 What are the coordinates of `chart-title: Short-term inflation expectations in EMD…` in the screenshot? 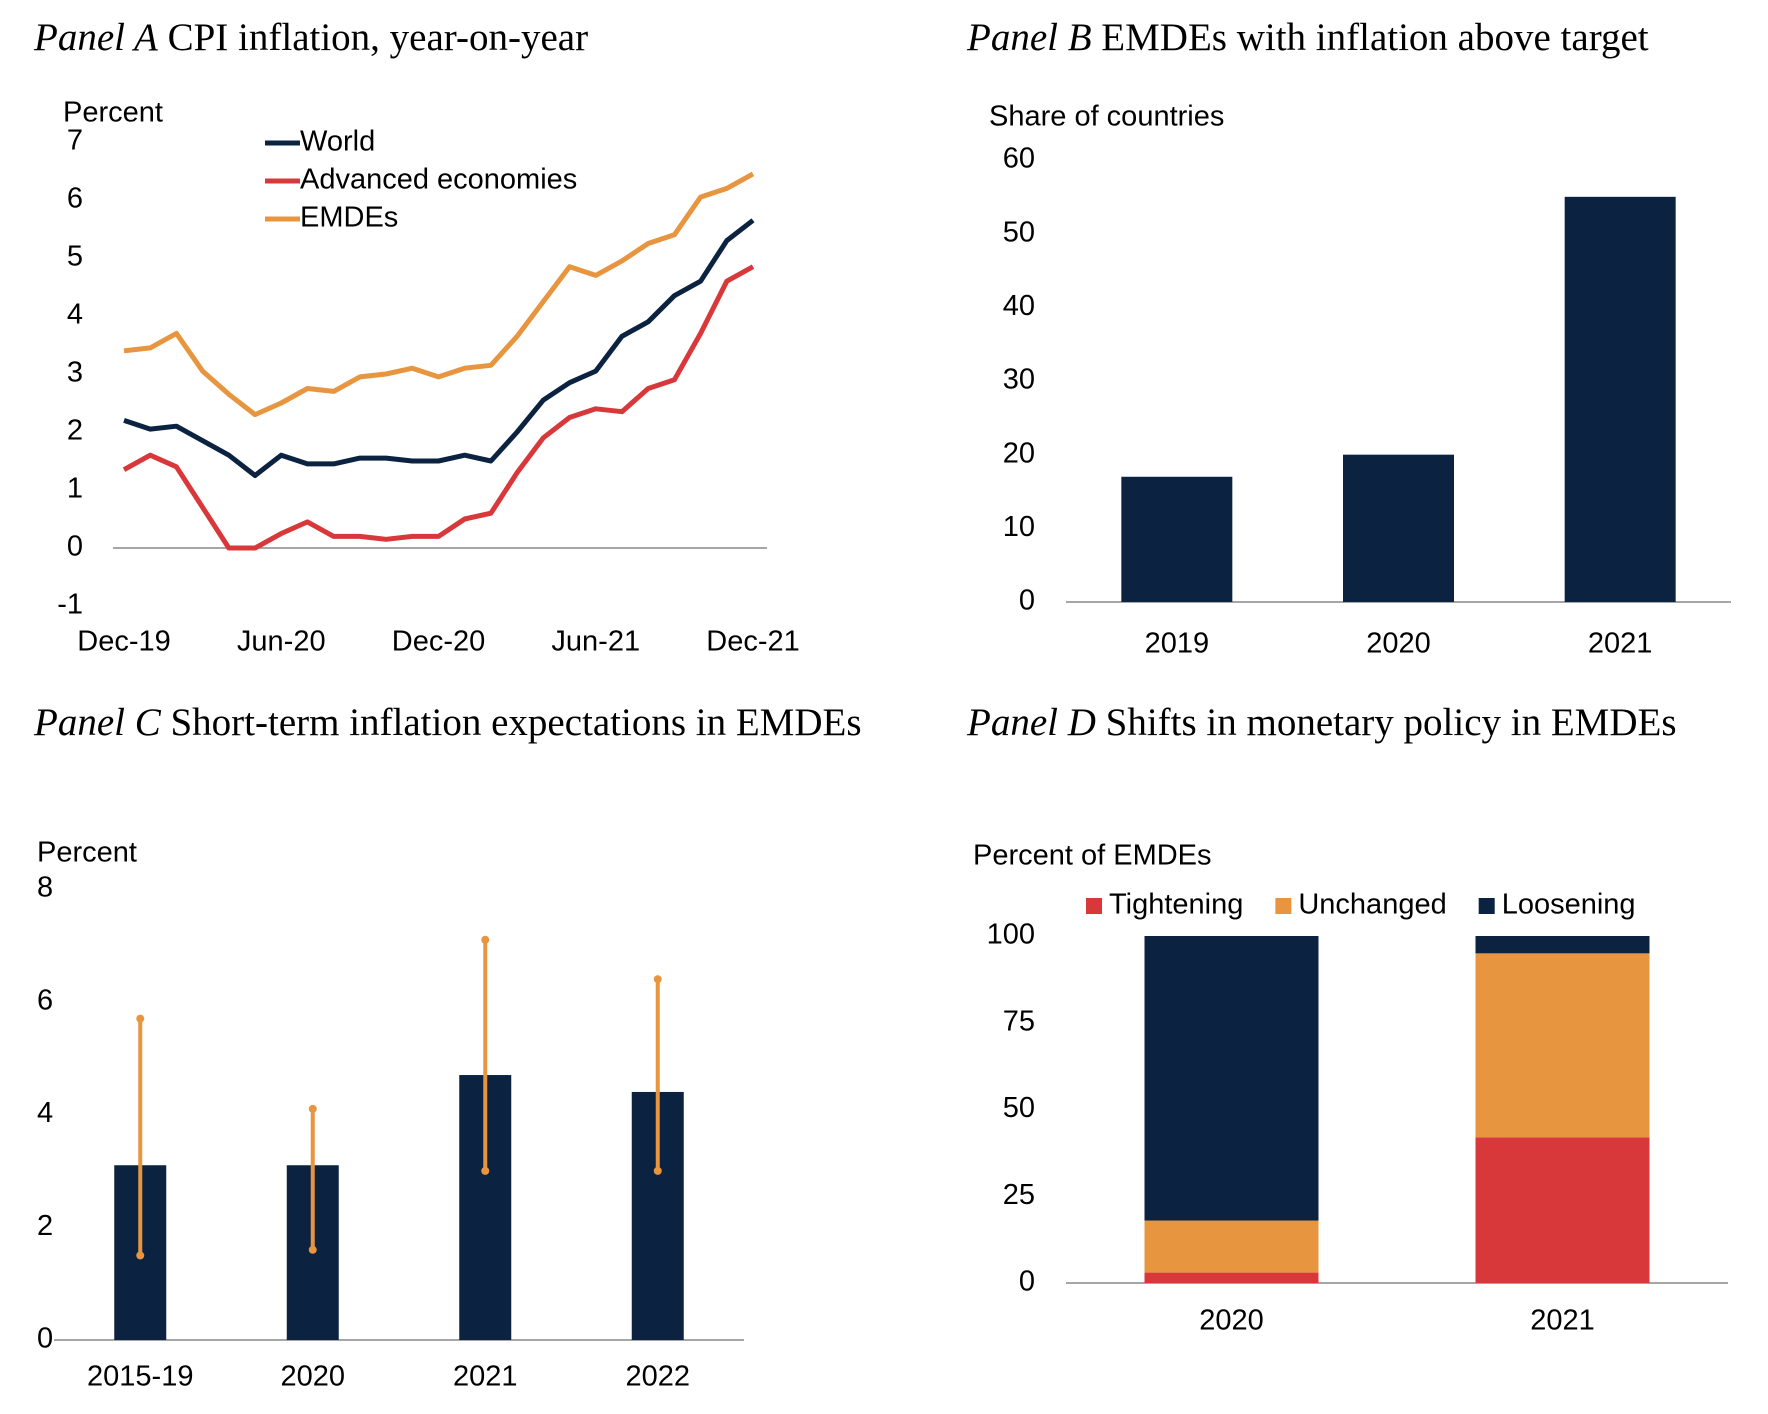 It's located at (516, 722).